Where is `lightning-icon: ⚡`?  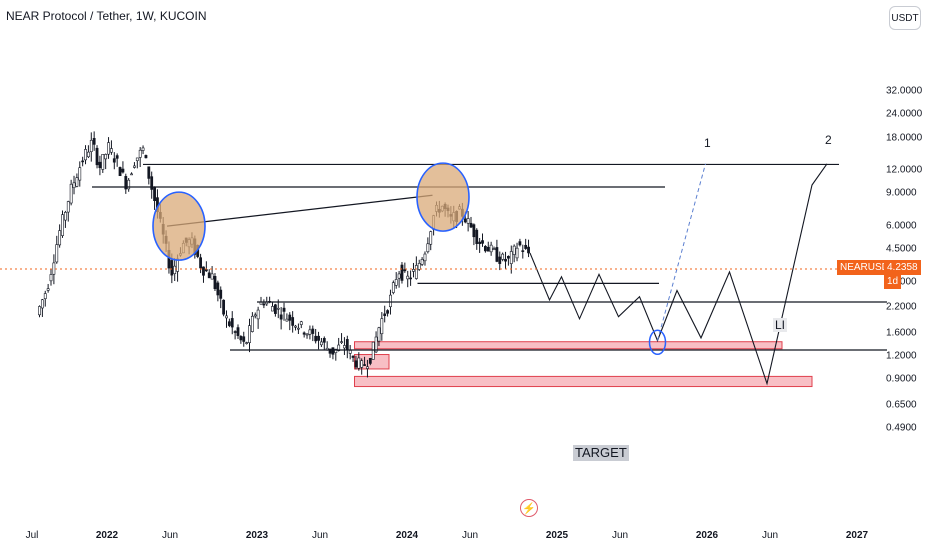
lightning-icon: ⚡ is located at coordinates (529, 508).